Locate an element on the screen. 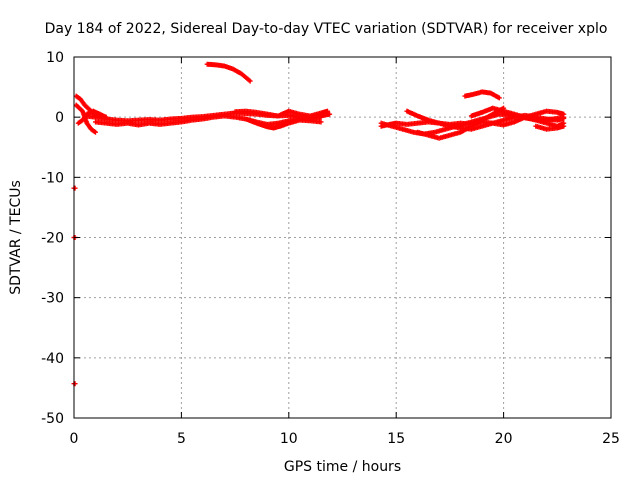  x-tick-label: 0 is located at coordinates (74, 439).